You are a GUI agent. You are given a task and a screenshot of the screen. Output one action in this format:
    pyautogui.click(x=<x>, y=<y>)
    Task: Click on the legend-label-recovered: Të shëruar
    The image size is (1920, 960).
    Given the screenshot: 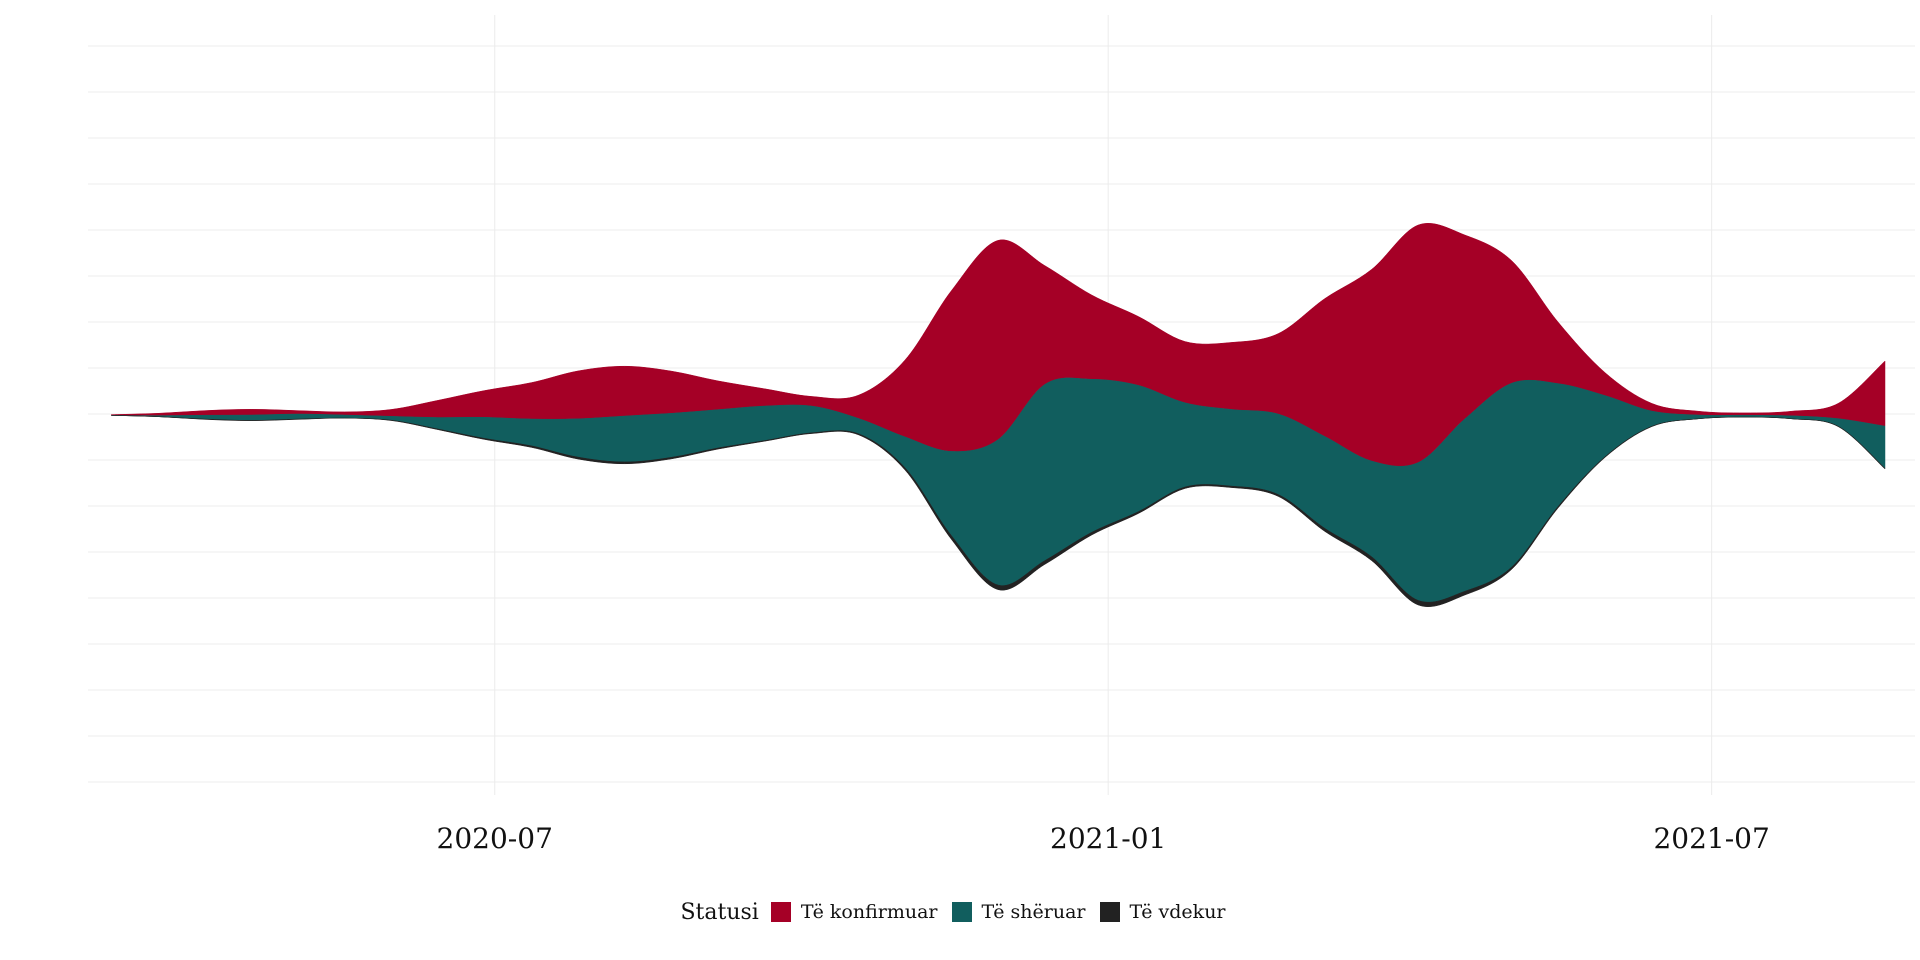 What is the action you would take?
    pyautogui.click(x=1033, y=912)
    